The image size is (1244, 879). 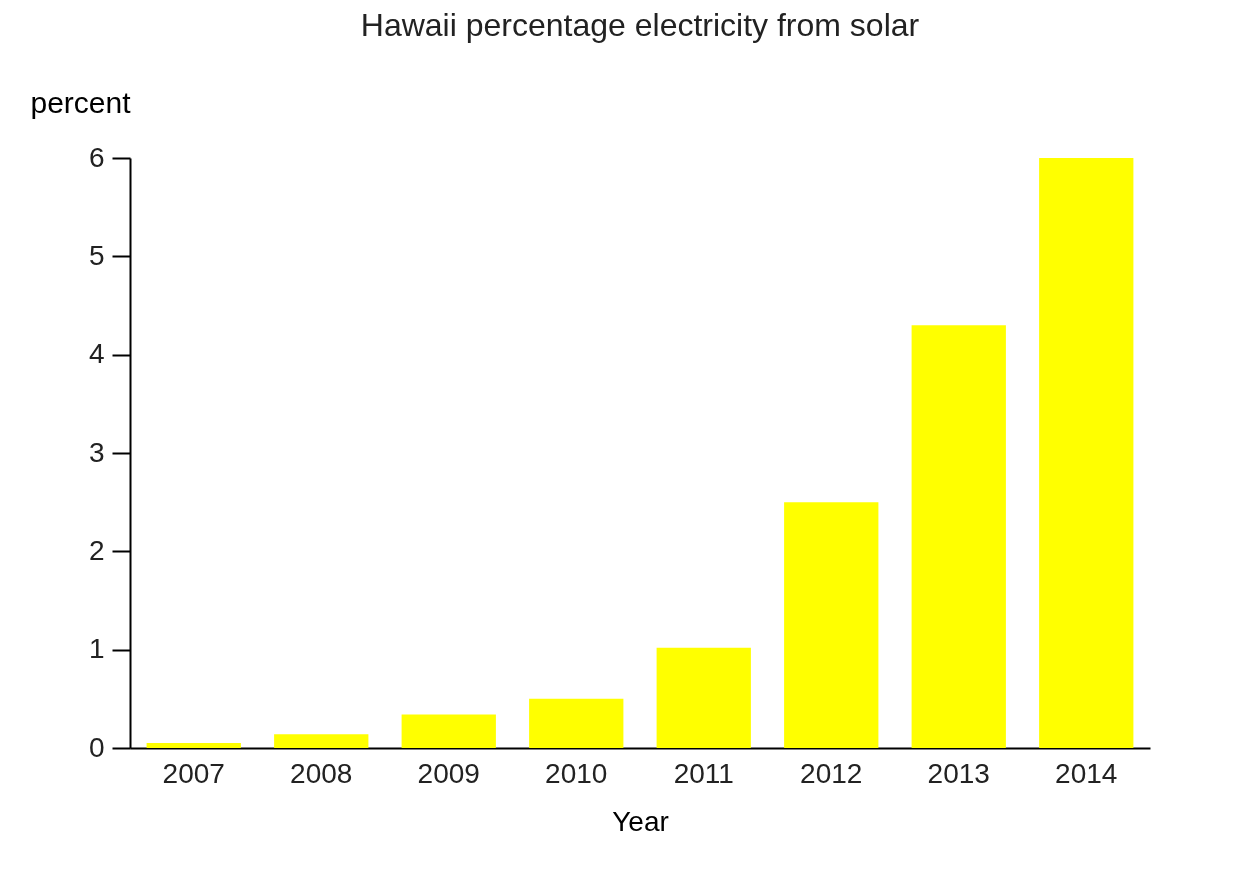 What do you see at coordinates (576, 773) in the screenshot?
I see `x-tick-label: 2010` at bounding box center [576, 773].